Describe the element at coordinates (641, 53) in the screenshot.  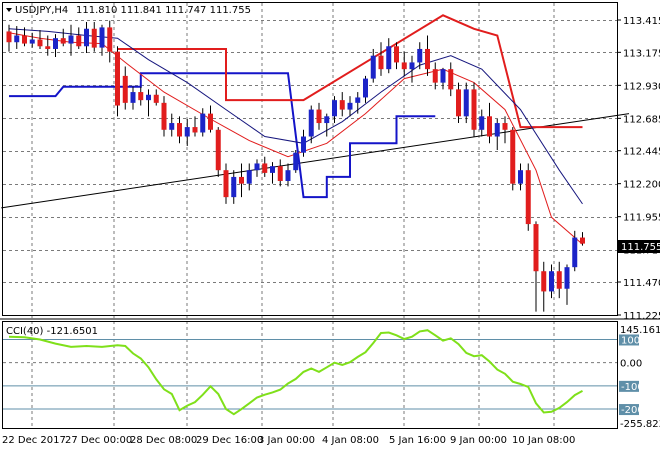
I see `price-tick-label: 113.175` at that location.